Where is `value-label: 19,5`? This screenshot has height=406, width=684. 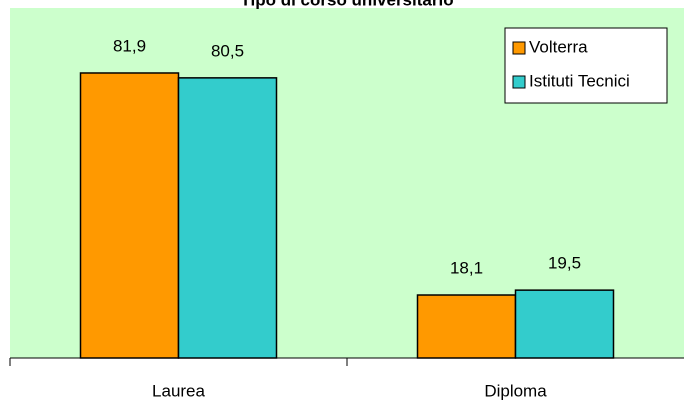 value-label: 19,5 is located at coordinates (564, 263).